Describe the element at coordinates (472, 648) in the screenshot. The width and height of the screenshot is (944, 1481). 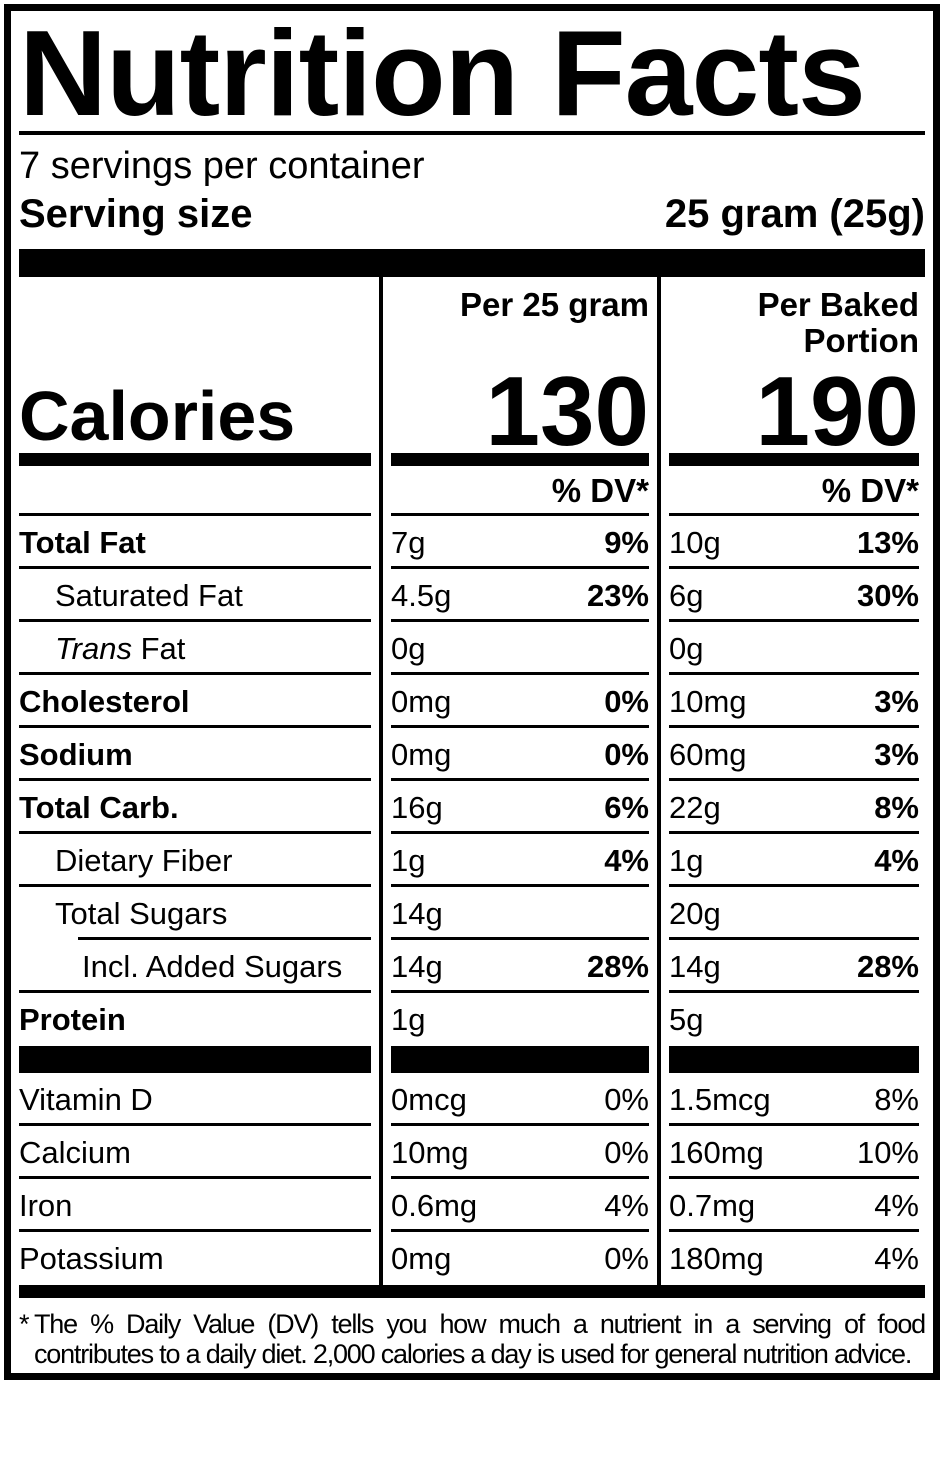
I see `nutrient-row-trans-fat: Trans Fat 0g 0g` at that location.